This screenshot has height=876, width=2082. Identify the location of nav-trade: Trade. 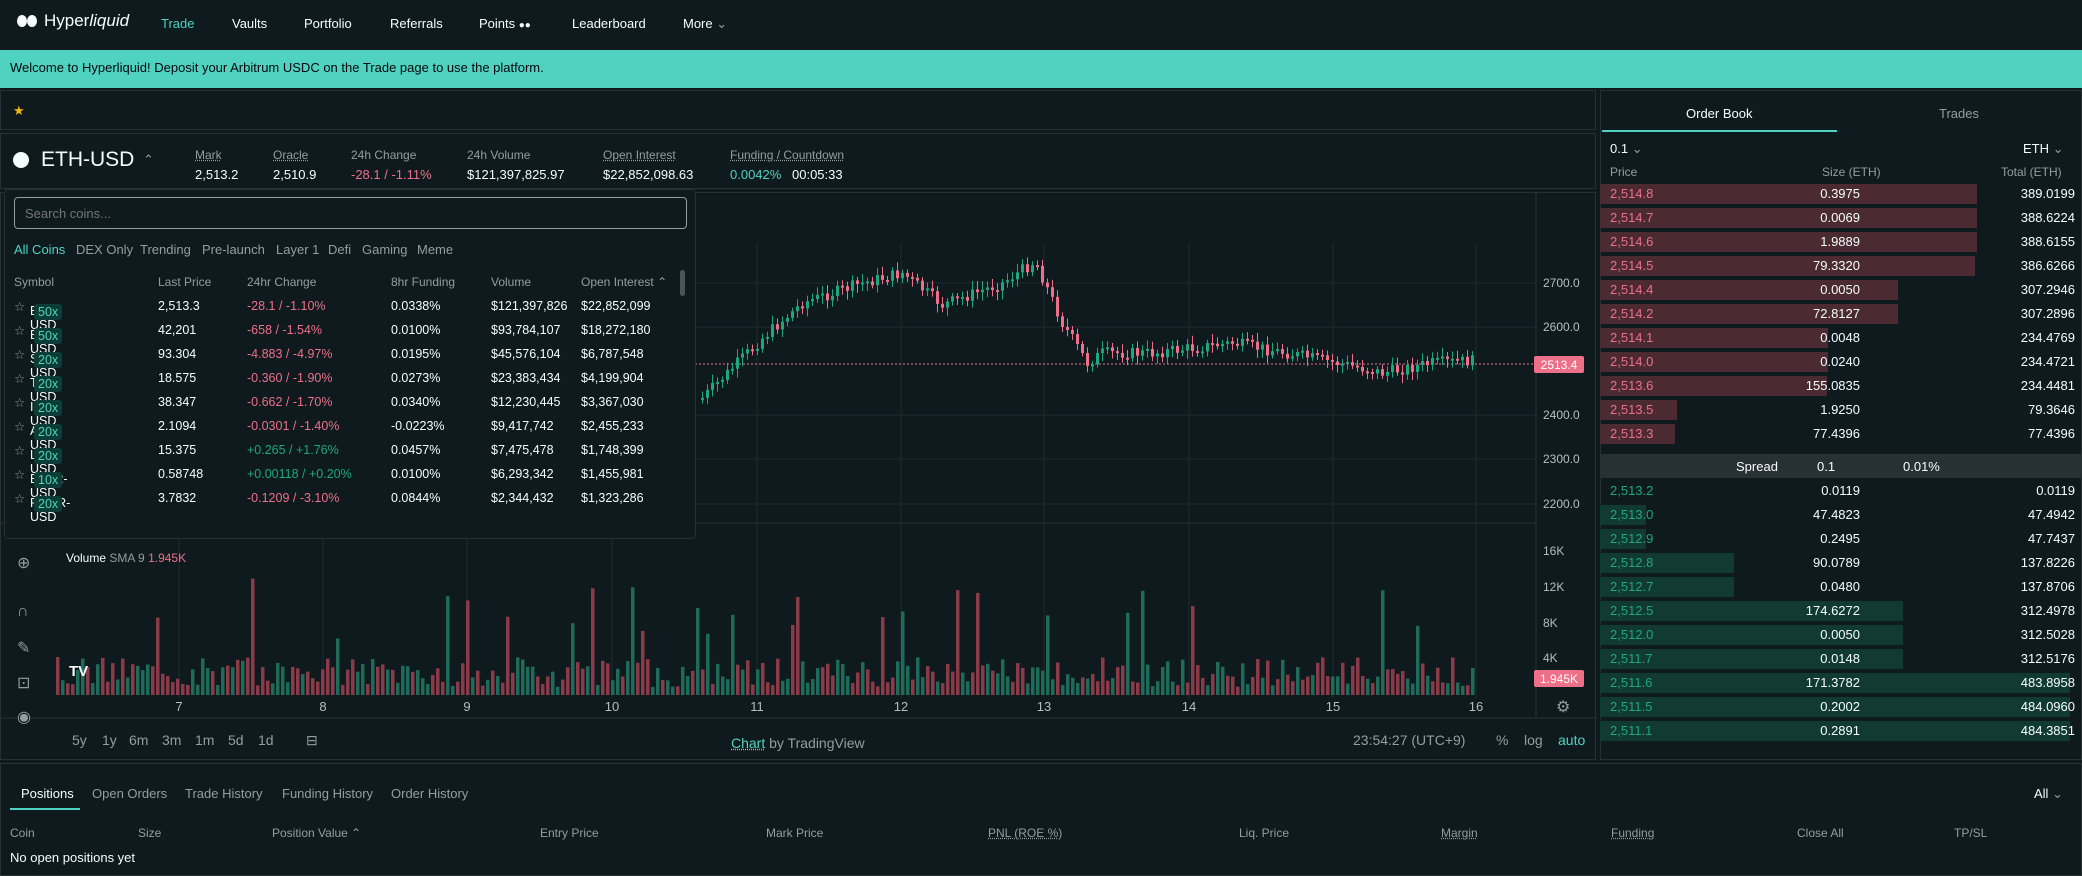
(178, 23).